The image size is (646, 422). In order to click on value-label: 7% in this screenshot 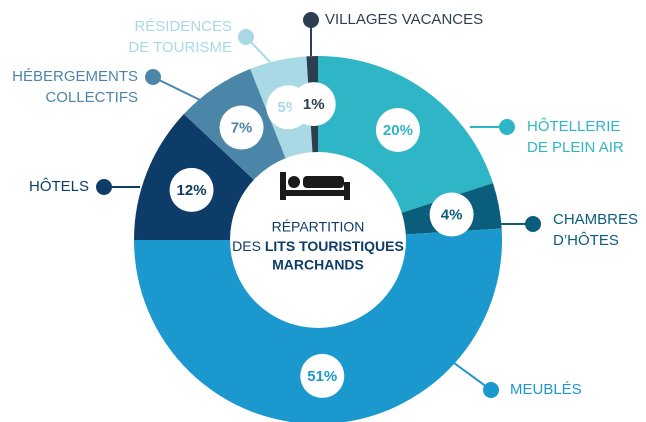, I will do `click(242, 127)`.